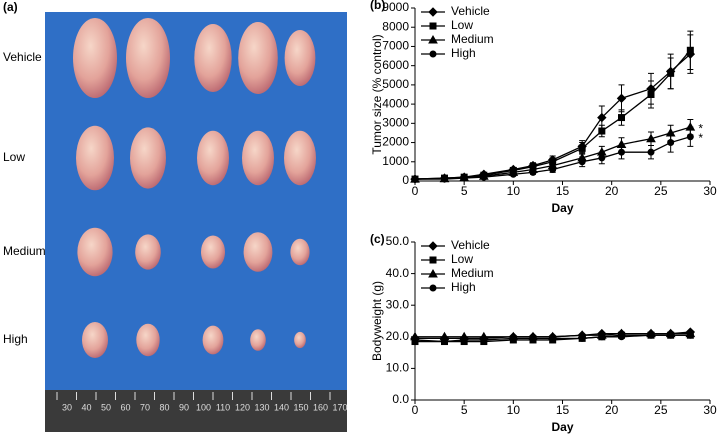 This screenshot has height=439, width=720. What do you see at coordinates (395, 7) in the screenshot?
I see `y-tick-label: 9000` at bounding box center [395, 7].